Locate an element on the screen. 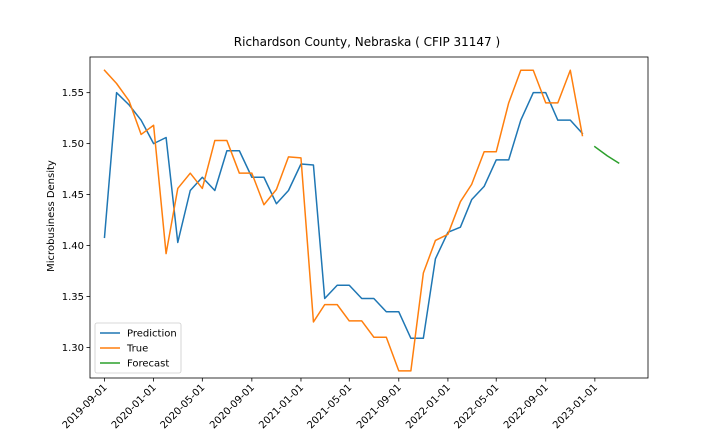  y-tick-label: 1.55 is located at coordinates (73, 93).